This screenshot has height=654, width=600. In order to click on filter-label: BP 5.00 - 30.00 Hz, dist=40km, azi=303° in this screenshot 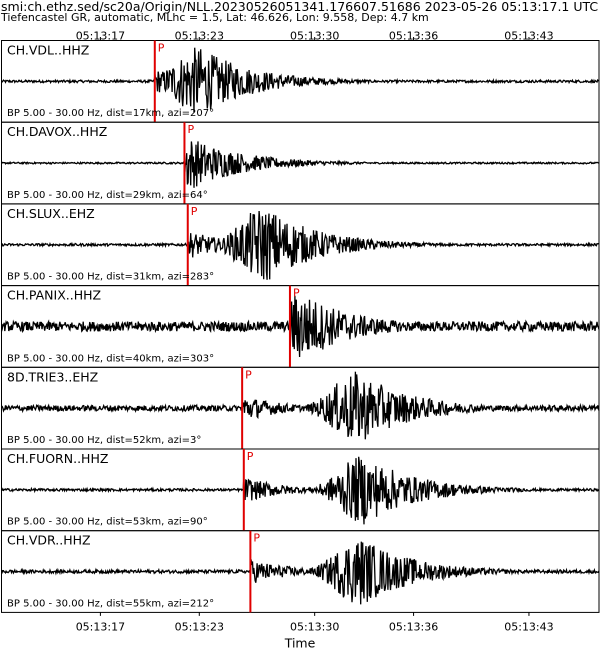, I will do `click(110, 358)`.